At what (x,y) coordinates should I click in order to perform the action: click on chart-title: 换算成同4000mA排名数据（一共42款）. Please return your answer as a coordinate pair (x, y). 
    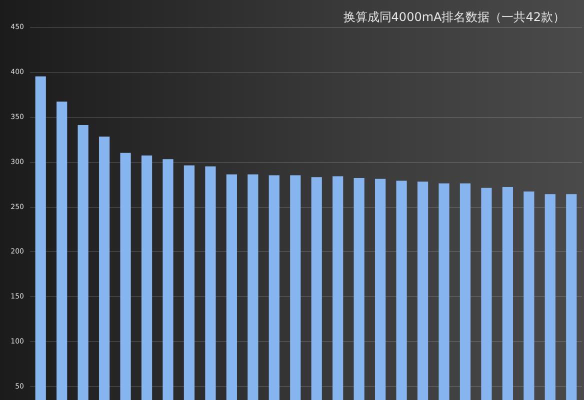
    Looking at the image, I should click on (454, 17).